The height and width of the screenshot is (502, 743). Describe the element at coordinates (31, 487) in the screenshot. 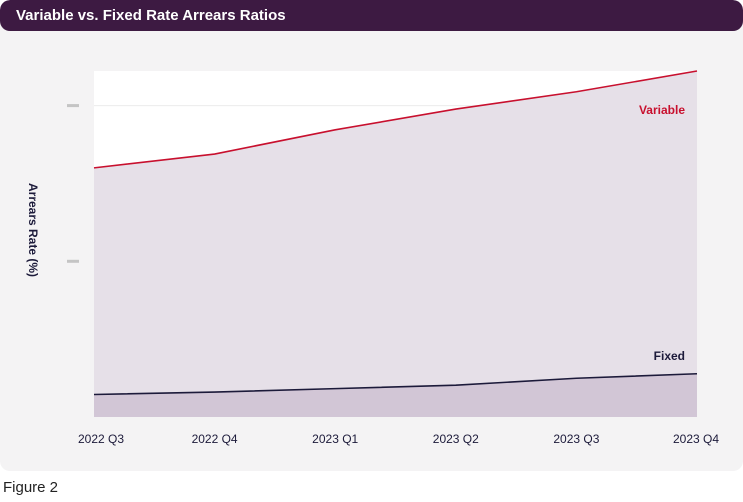

I see `figure-caption: Figure 2` at that location.